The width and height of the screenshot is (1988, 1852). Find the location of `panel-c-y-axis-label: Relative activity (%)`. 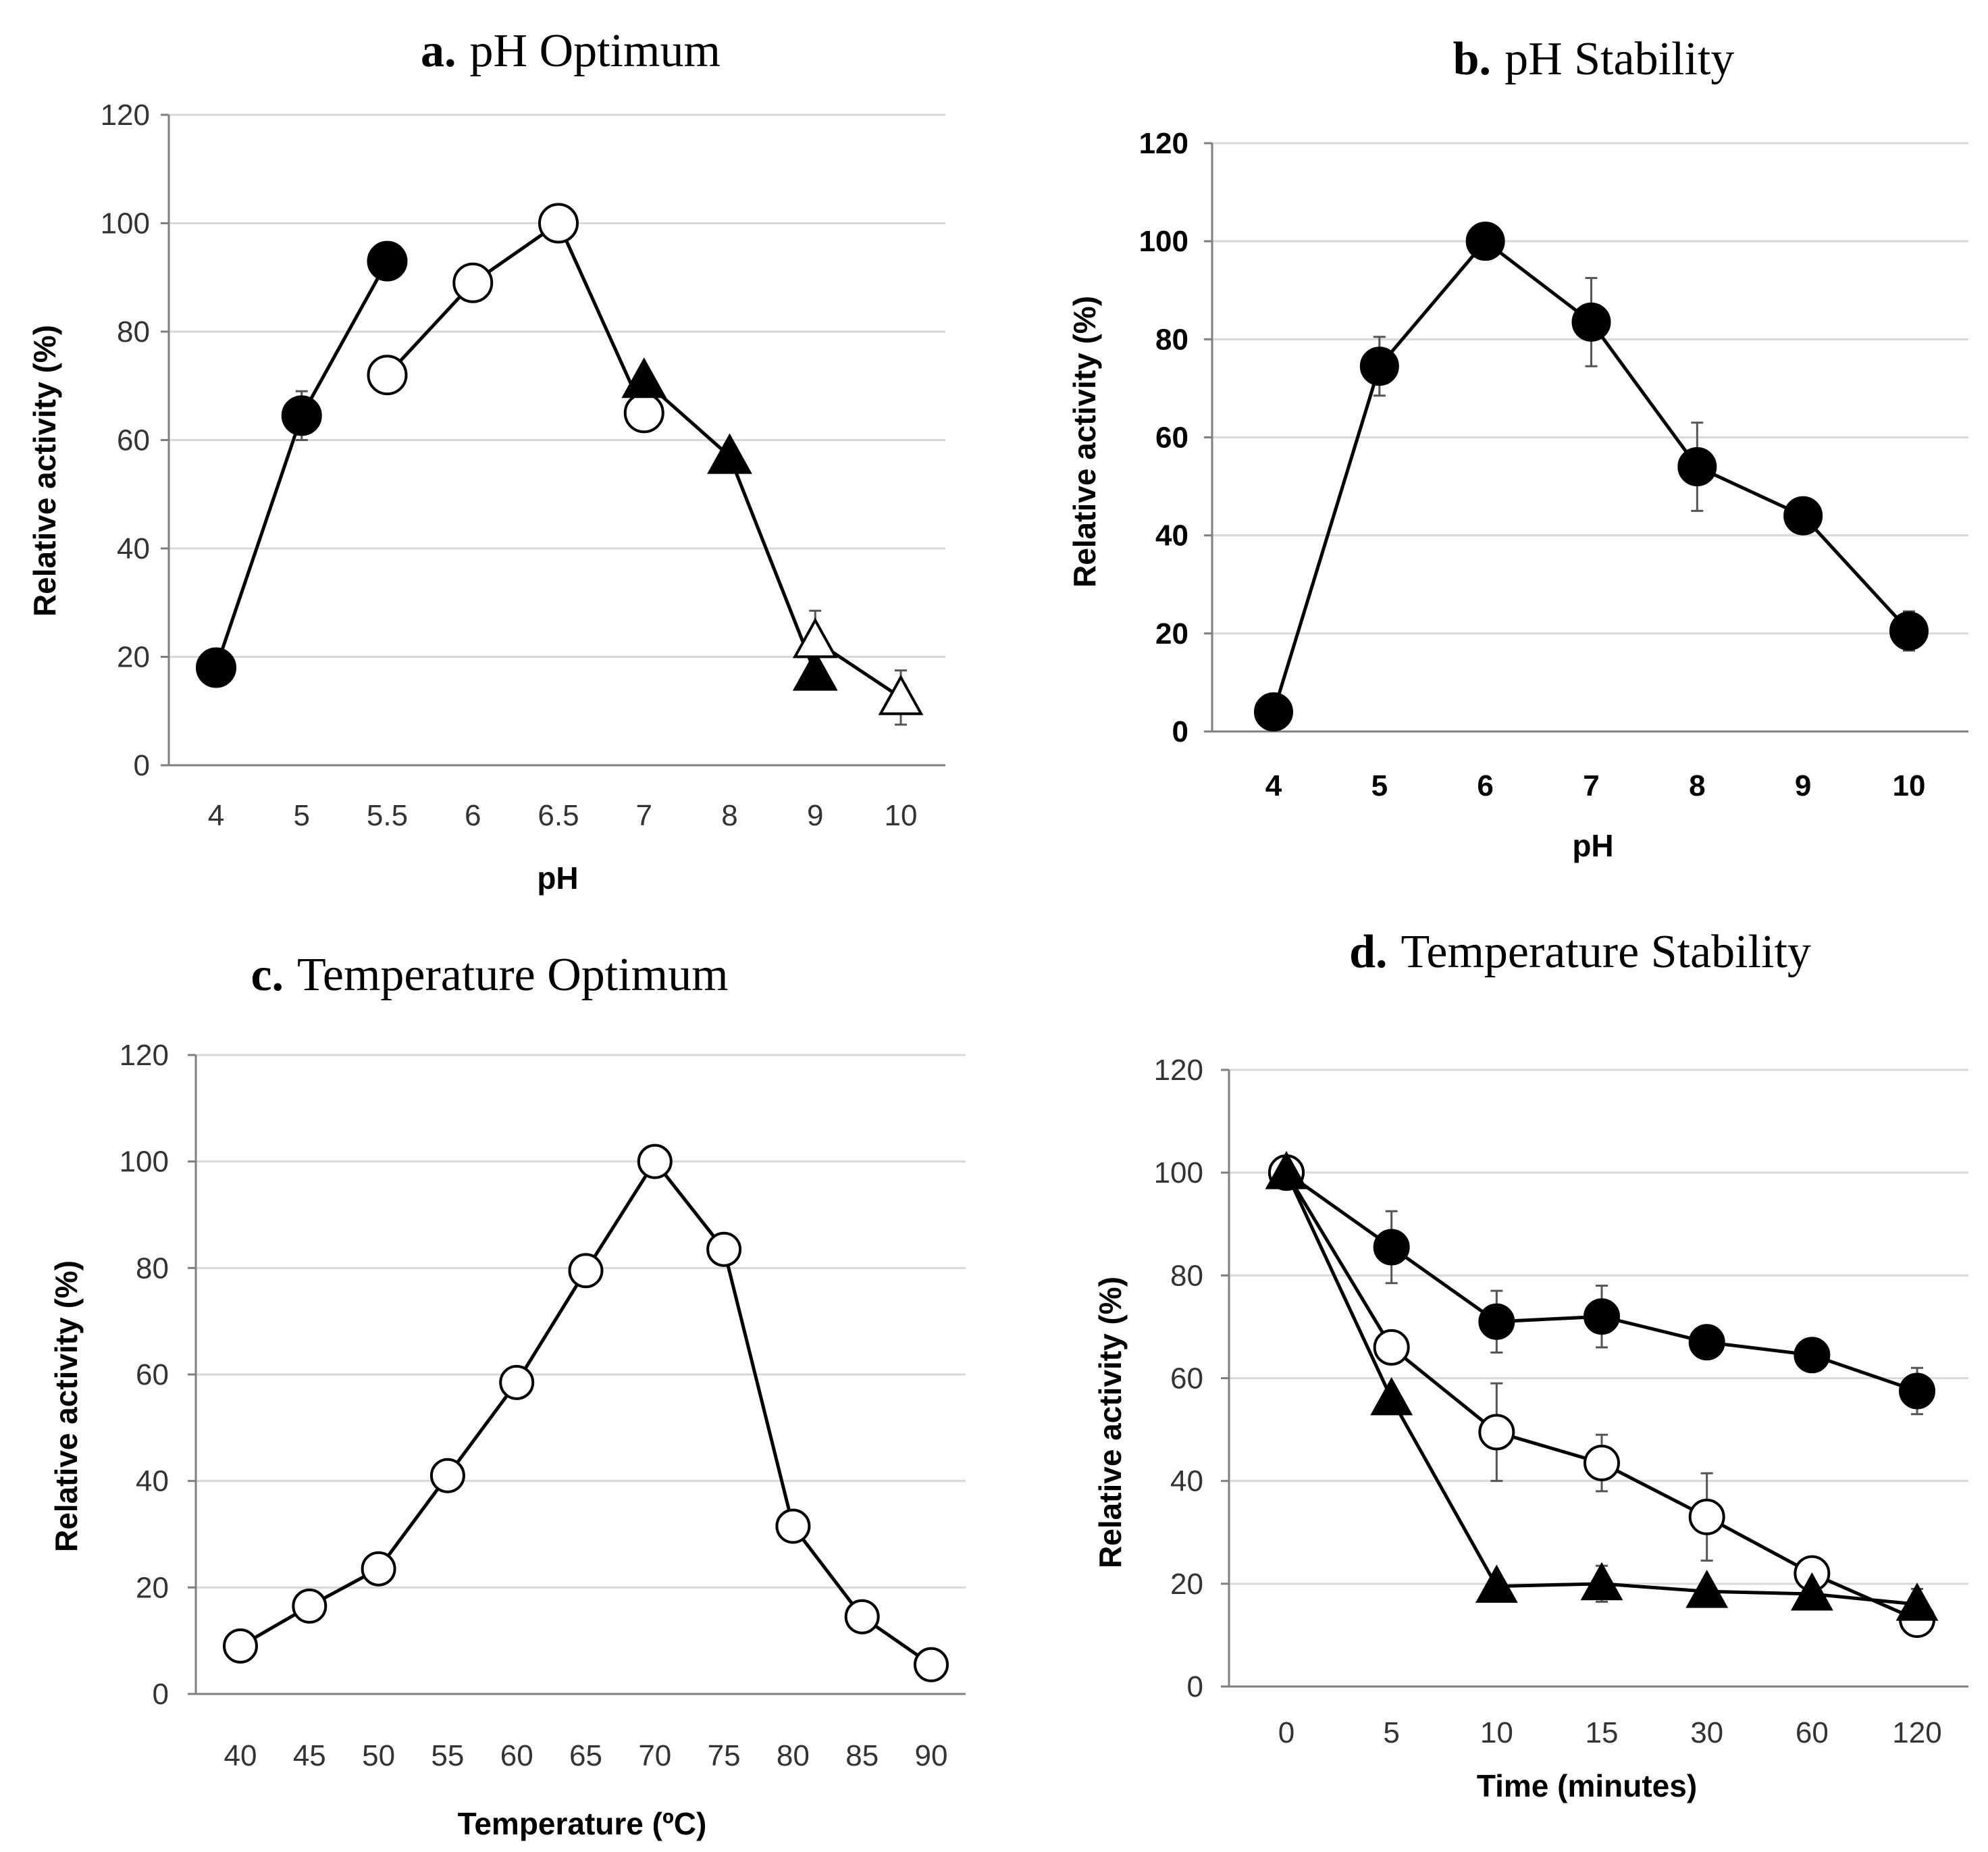

panel-c-y-axis-label: Relative activity (%) is located at coordinates (66, 1406).